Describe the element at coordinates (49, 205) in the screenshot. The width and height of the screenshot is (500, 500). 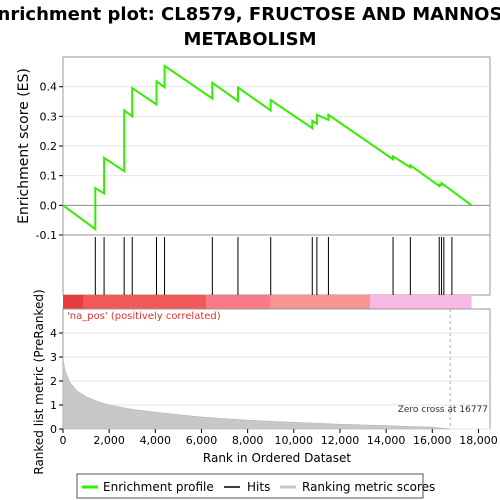
I see `es-tick-label: 0.0` at that location.